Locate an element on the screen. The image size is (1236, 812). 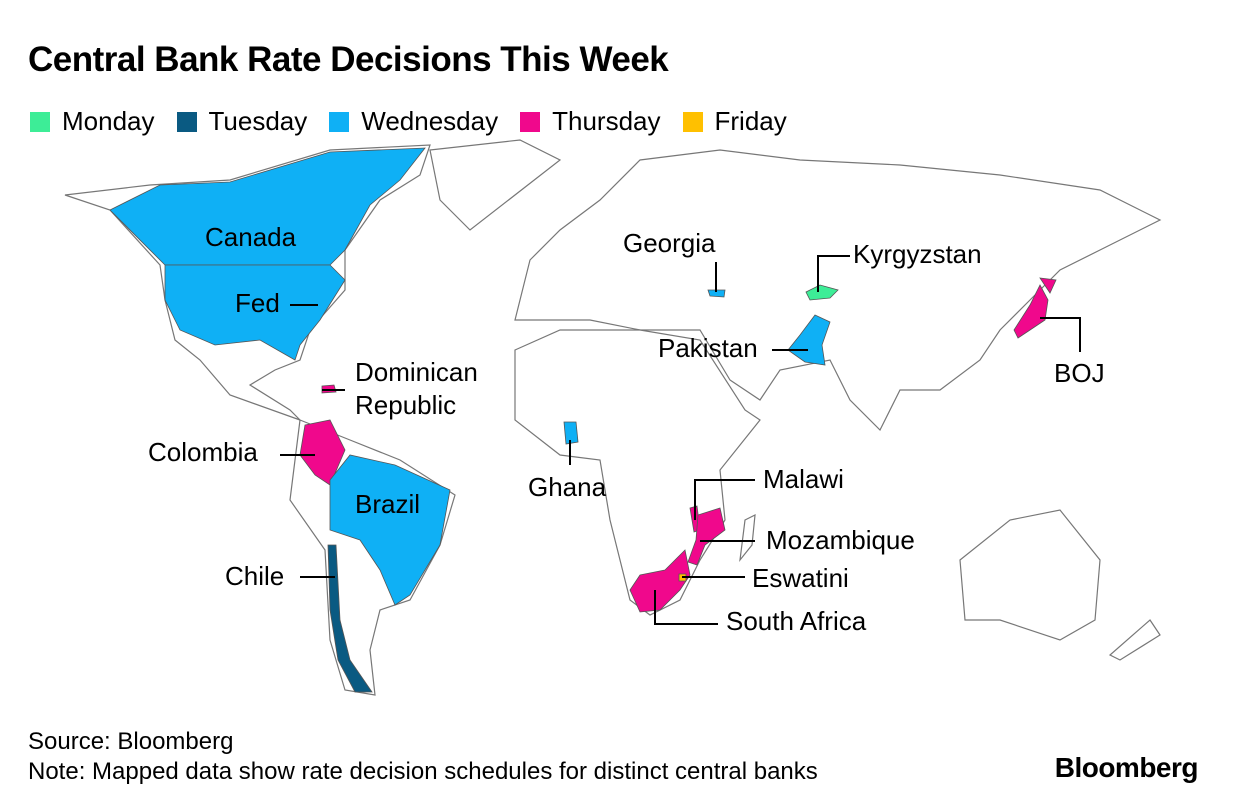
source: Source: Bloomberg is located at coordinates (131, 741).